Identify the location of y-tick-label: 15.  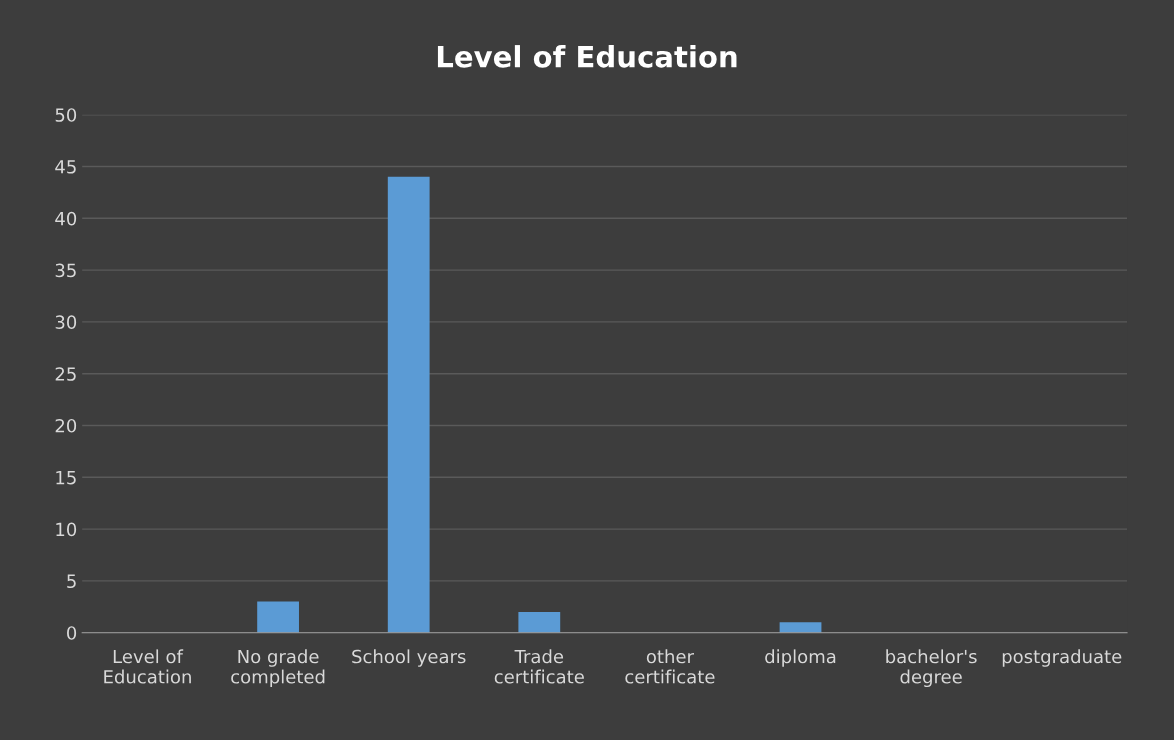
(66, 478).